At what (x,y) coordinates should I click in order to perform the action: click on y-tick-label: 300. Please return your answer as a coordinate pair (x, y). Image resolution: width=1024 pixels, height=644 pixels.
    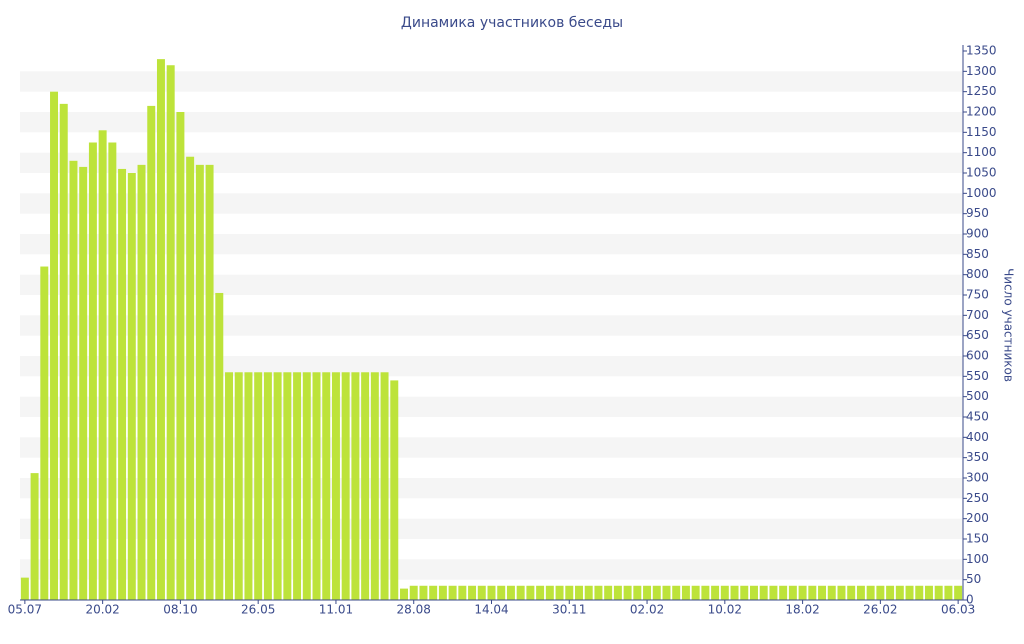
    Looking at the image, I should click on (977, 478).